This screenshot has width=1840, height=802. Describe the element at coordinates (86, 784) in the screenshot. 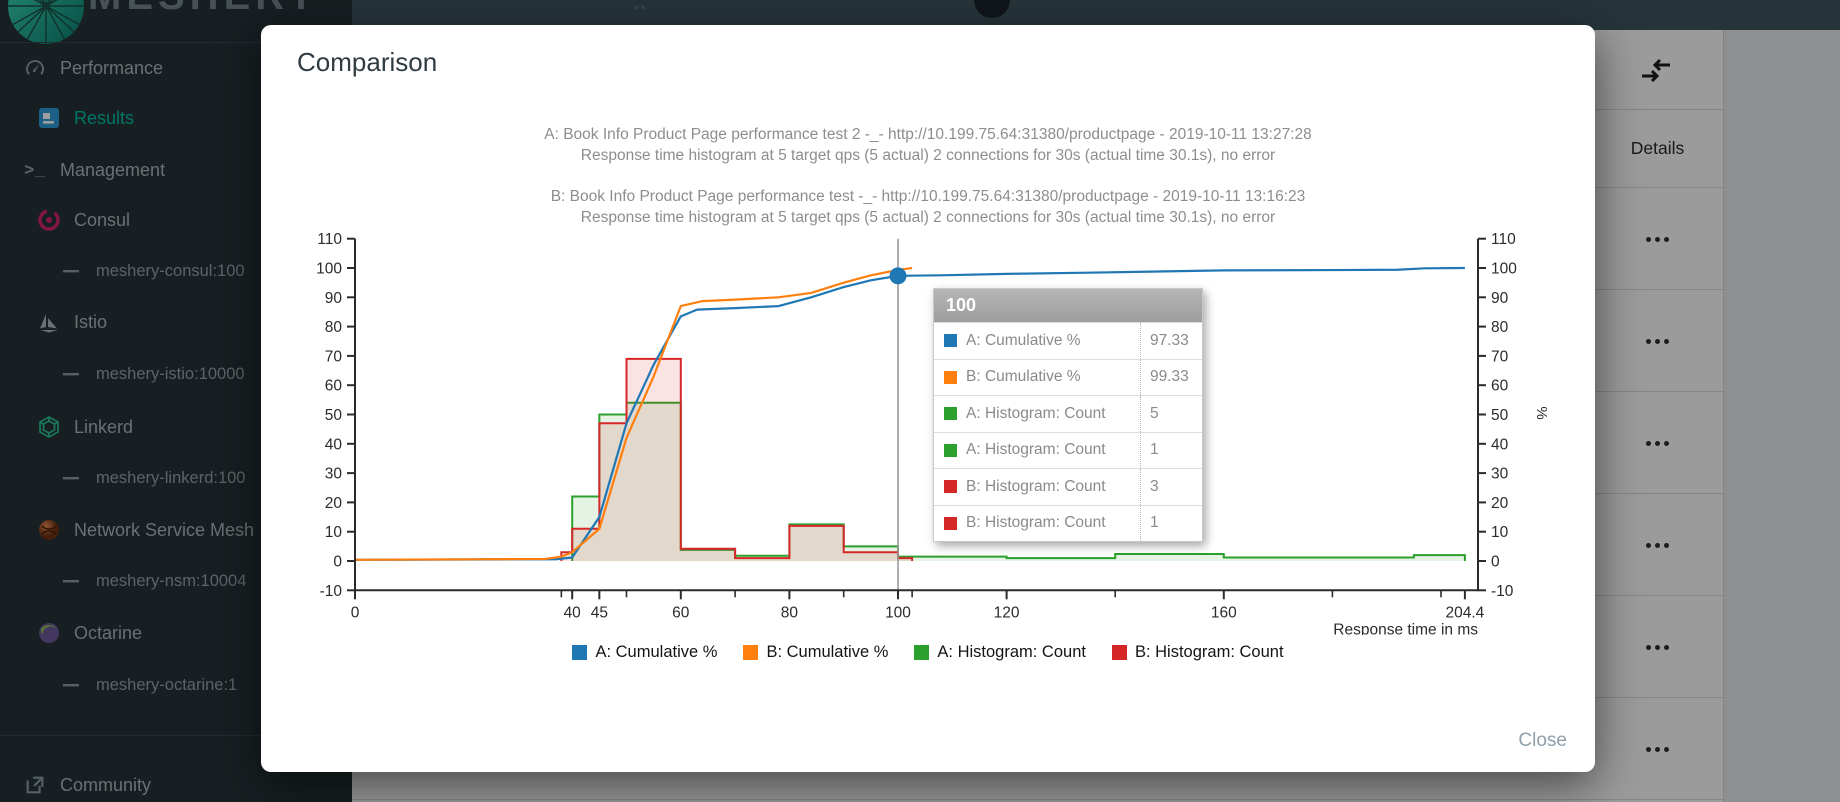

I see `sidebar-item-community: Community` at that location.